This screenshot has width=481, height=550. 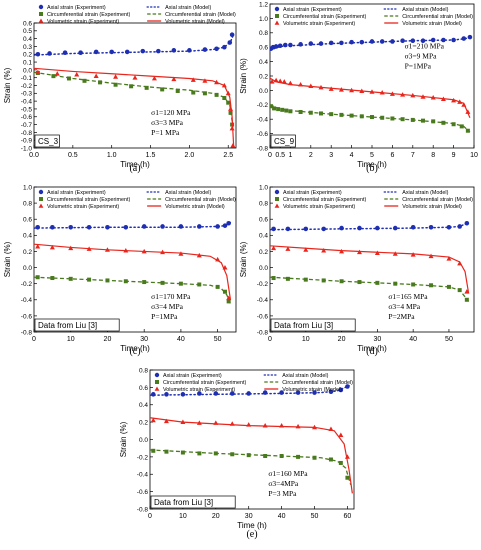 What do you see at coordinates (263, 105) in the screenshot?
I see `y-tick-label: -0.2` at bounding box center [263, 105].